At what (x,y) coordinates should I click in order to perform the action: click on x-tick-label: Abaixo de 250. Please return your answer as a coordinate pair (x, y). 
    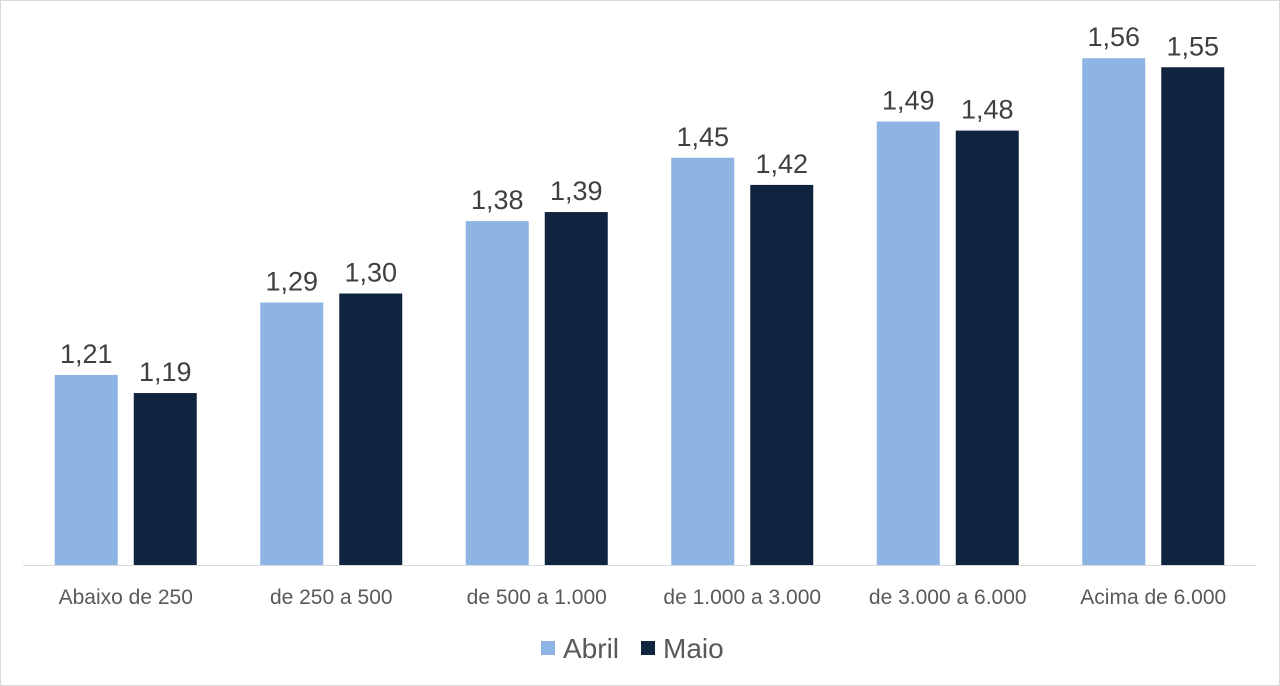
    Looking at the image, I should click on (126, 597).